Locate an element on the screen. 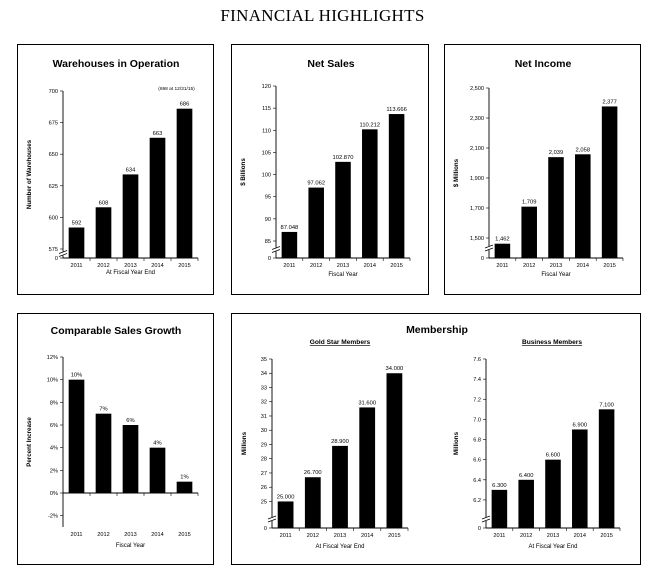 The width and height of the screenshot is (645, 571). page-title: FINANCIAL HIGHLIGHTS is located at coordinates (322, 15).